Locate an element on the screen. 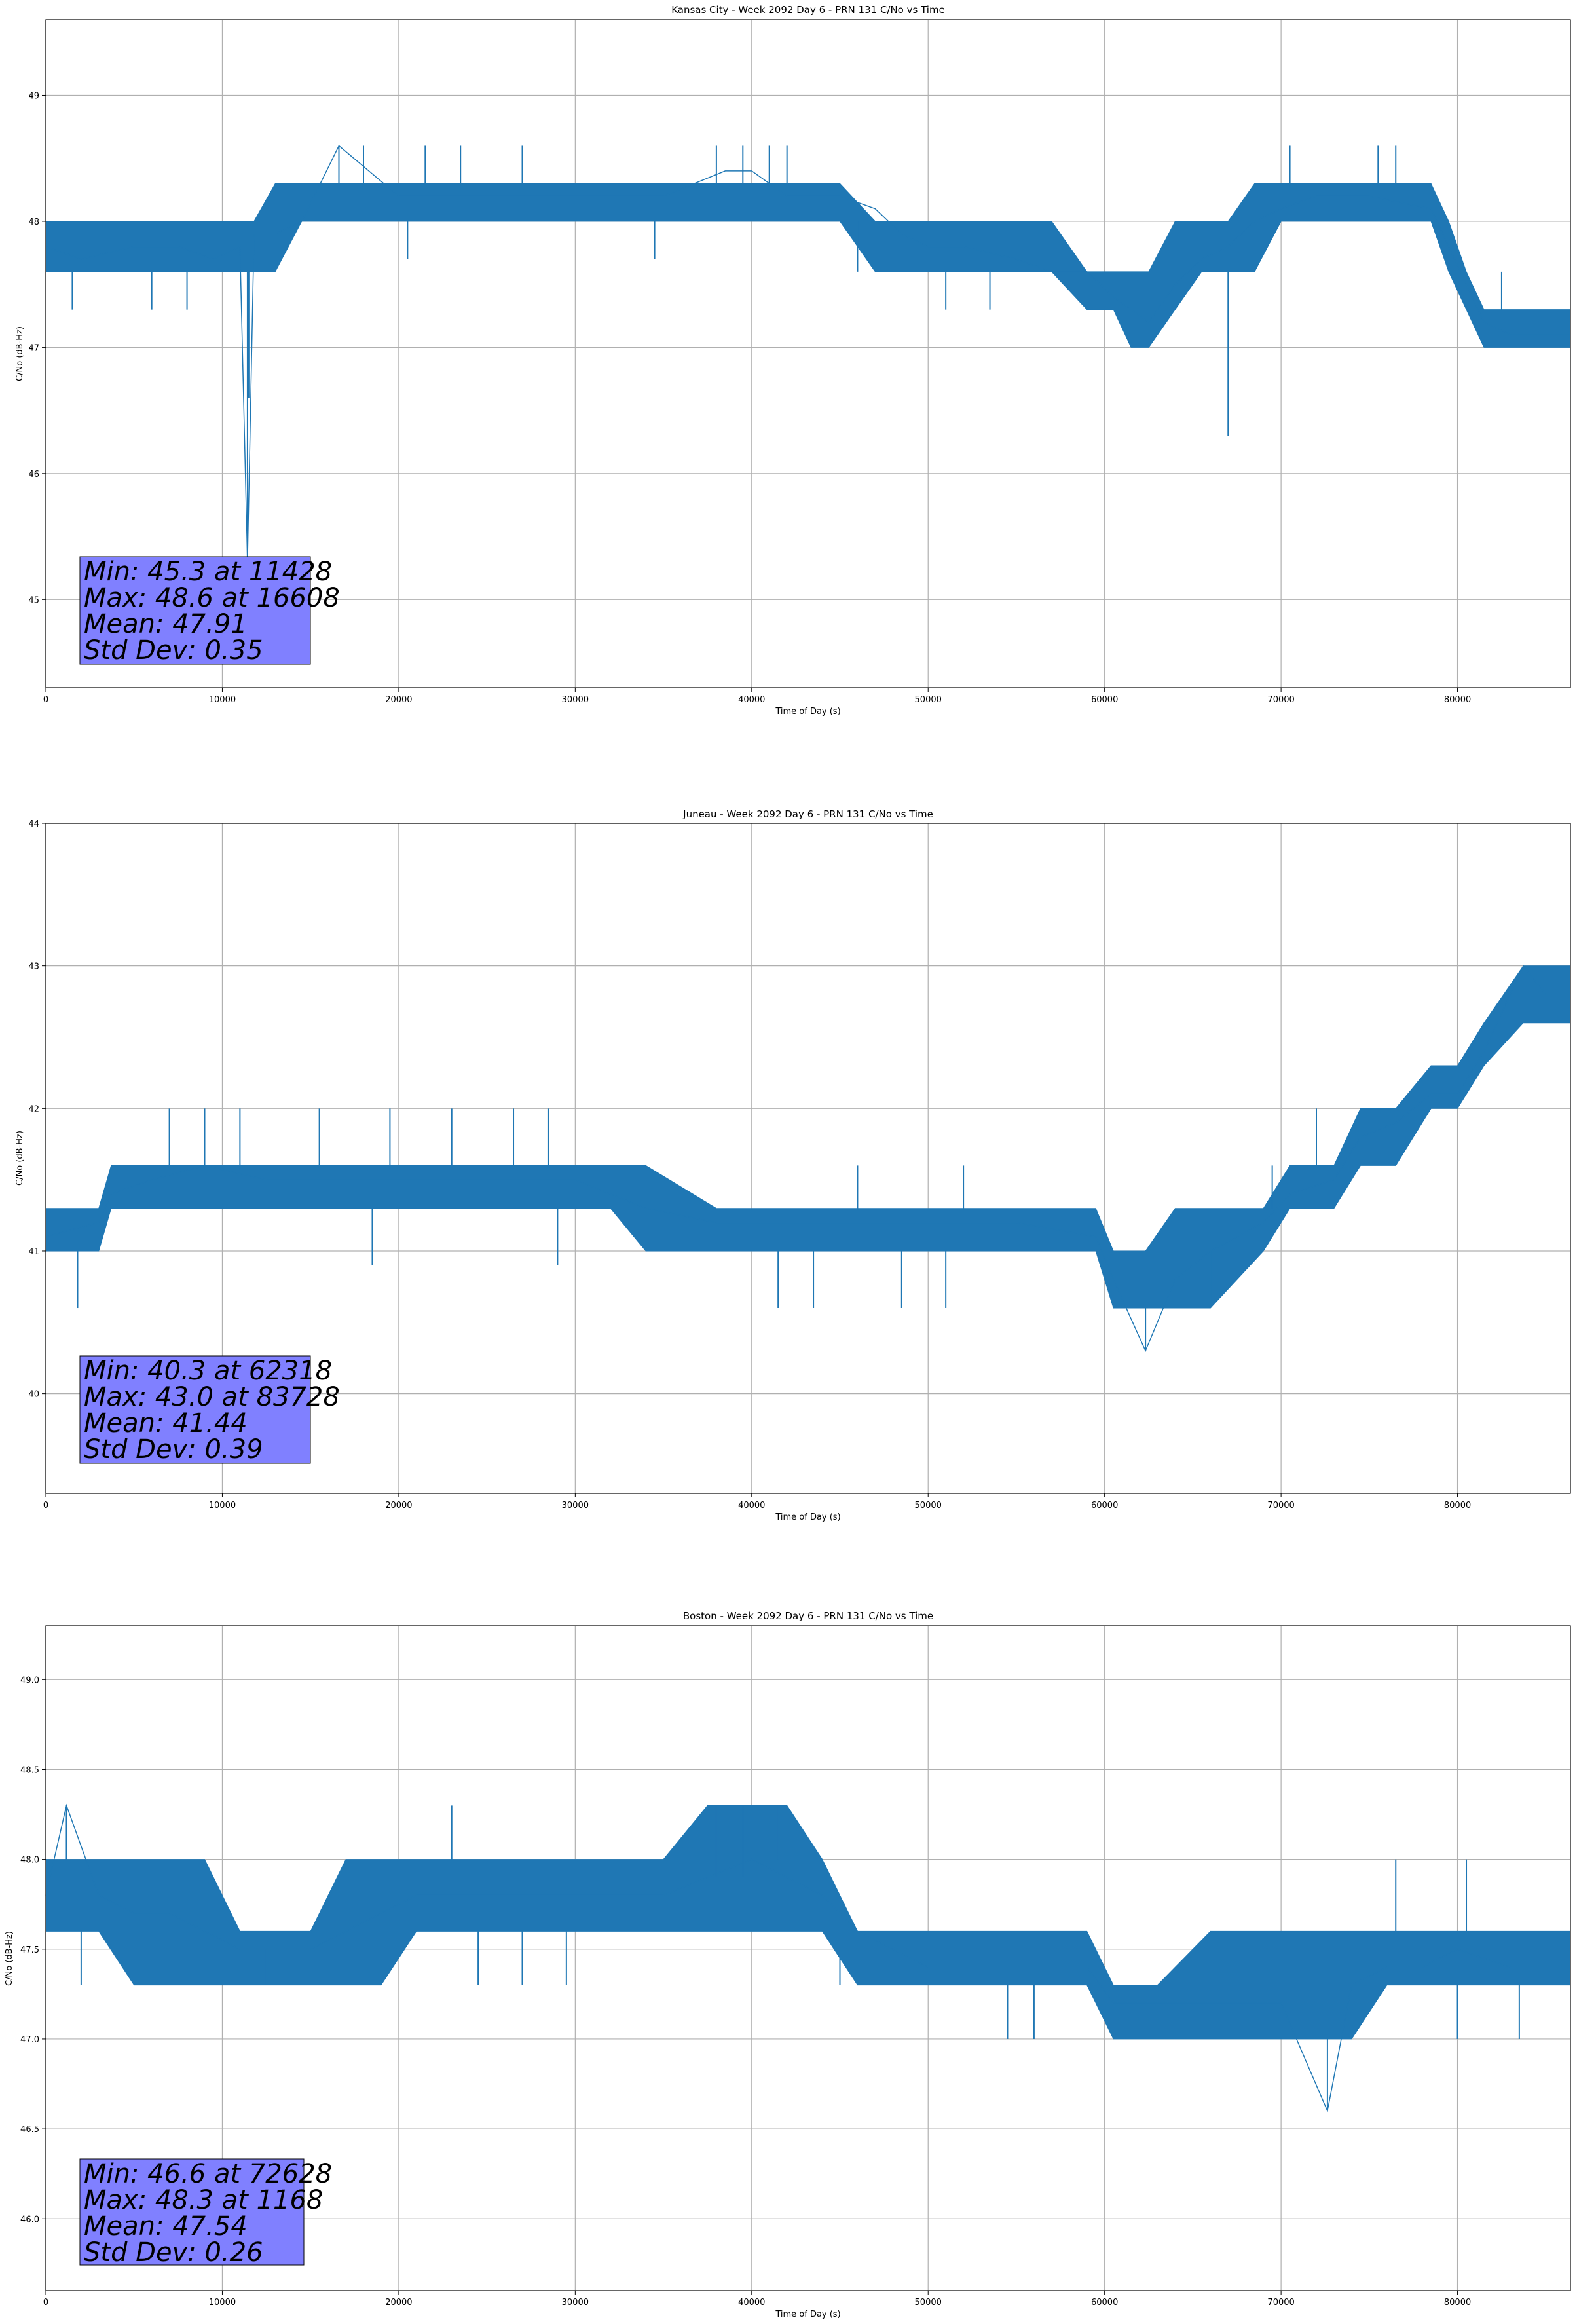  y-tick-label: 47.0 is located at coordinates (29, 2040).